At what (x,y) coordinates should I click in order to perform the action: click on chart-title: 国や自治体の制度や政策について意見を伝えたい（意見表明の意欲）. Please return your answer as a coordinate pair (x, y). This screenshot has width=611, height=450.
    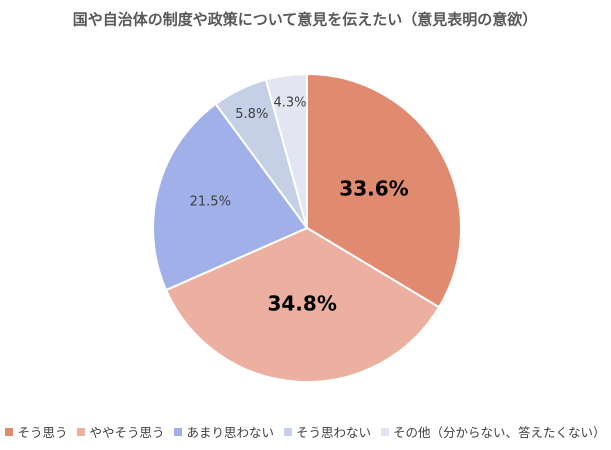
    Looking at the image, I should click on (305, 20).